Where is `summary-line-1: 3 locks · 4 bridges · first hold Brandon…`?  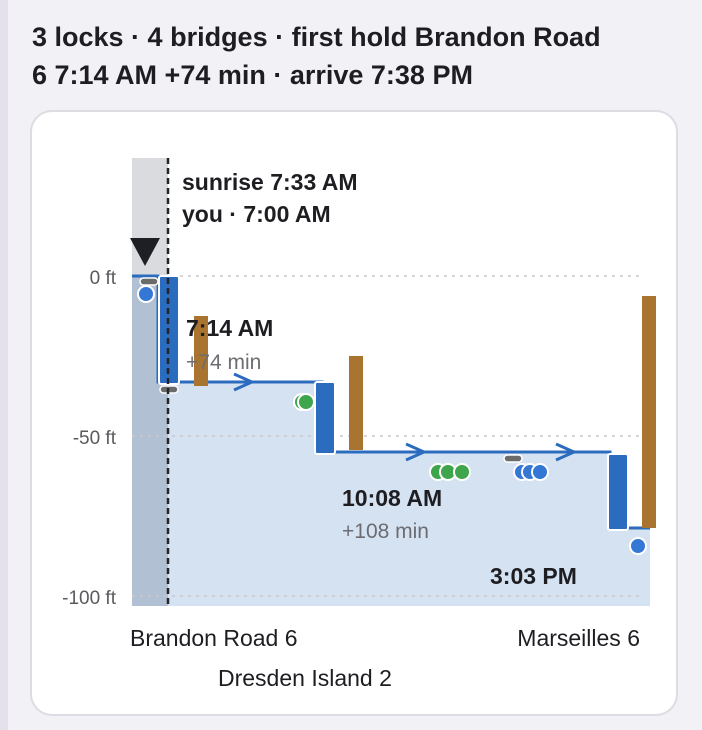
summary-line-1: 3 locks · 4 bridges · first hold Brandon… is located at coordinates (316, 37).